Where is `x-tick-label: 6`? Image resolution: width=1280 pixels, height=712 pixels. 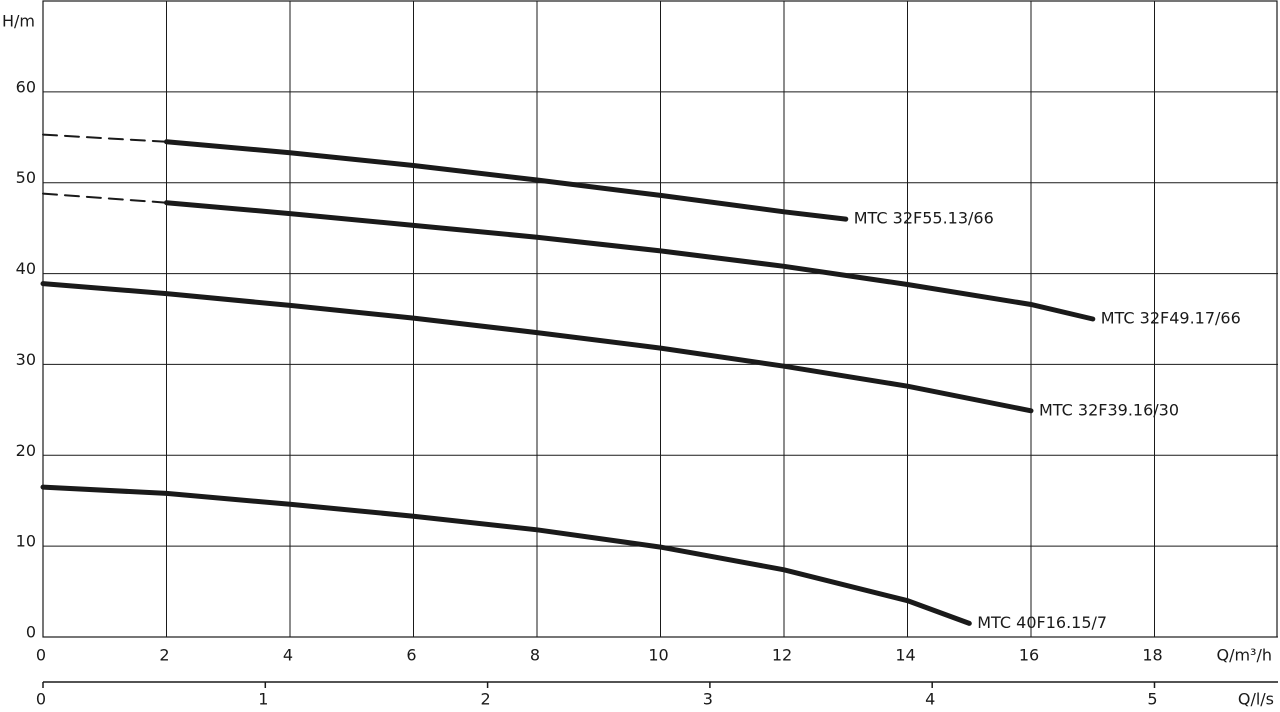 x-tick-label: 6 is located at coordinates (411, 655).